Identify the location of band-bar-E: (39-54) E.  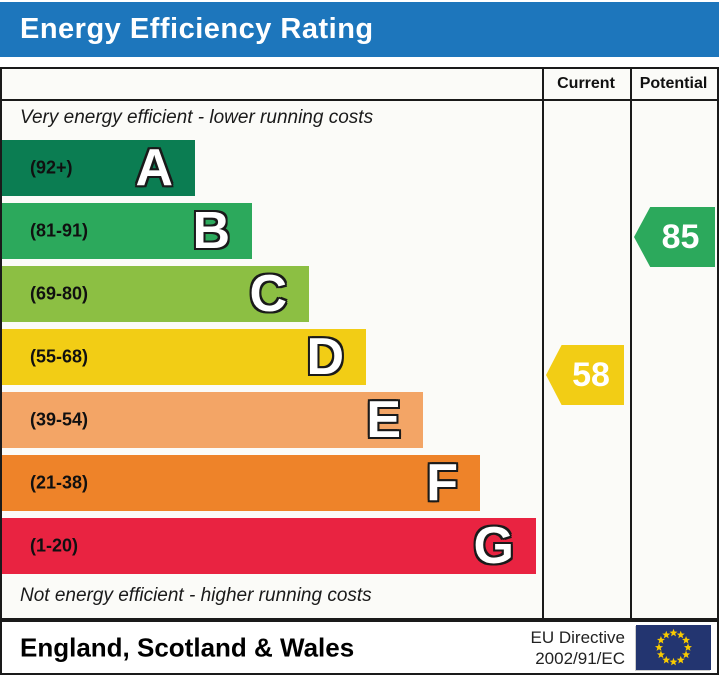
(212, 420).